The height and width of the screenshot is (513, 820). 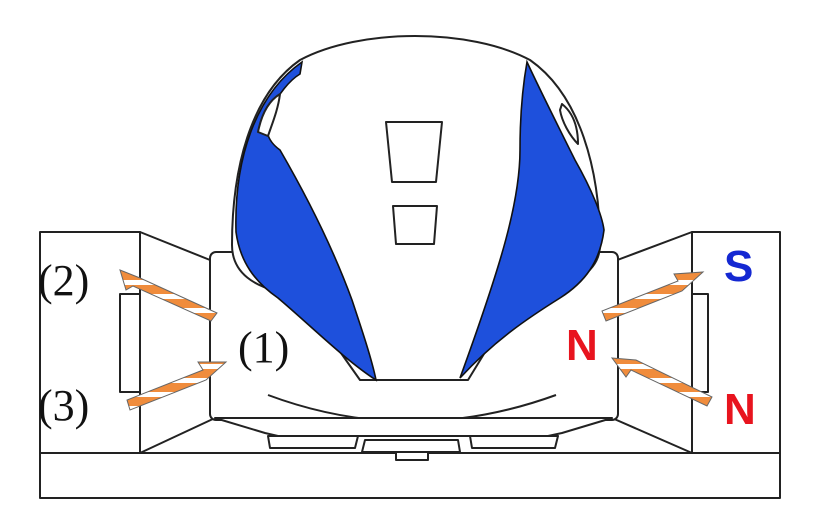 What do you see at coordinates (63, 405) in the screenshot?
I see `label-3: (3)` at bounding box center [63, 405].